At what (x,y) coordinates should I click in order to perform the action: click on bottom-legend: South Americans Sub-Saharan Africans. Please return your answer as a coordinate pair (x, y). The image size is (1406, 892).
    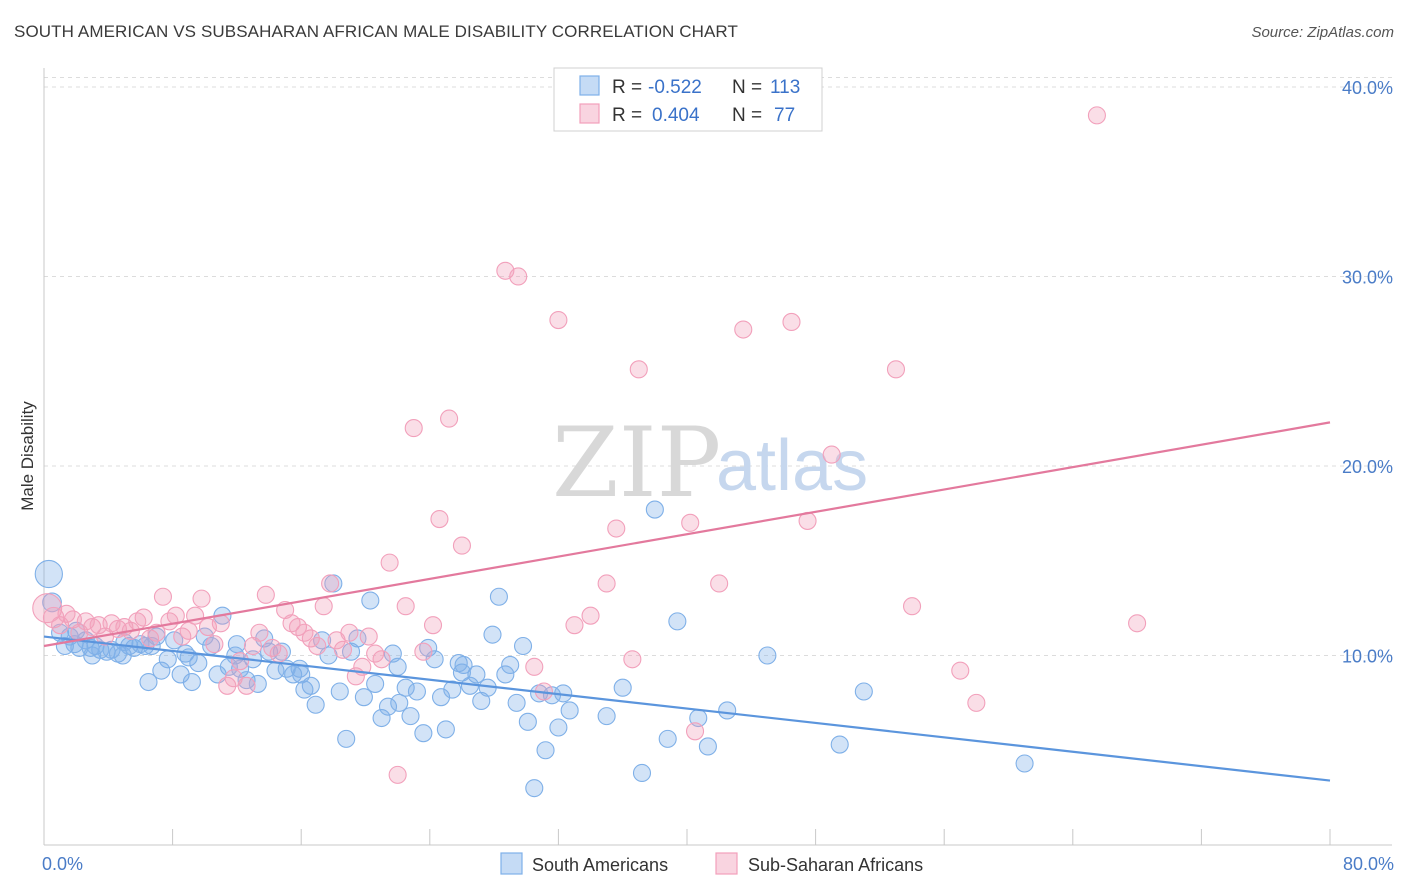
    Looking at the image, I should click on (711, 863).